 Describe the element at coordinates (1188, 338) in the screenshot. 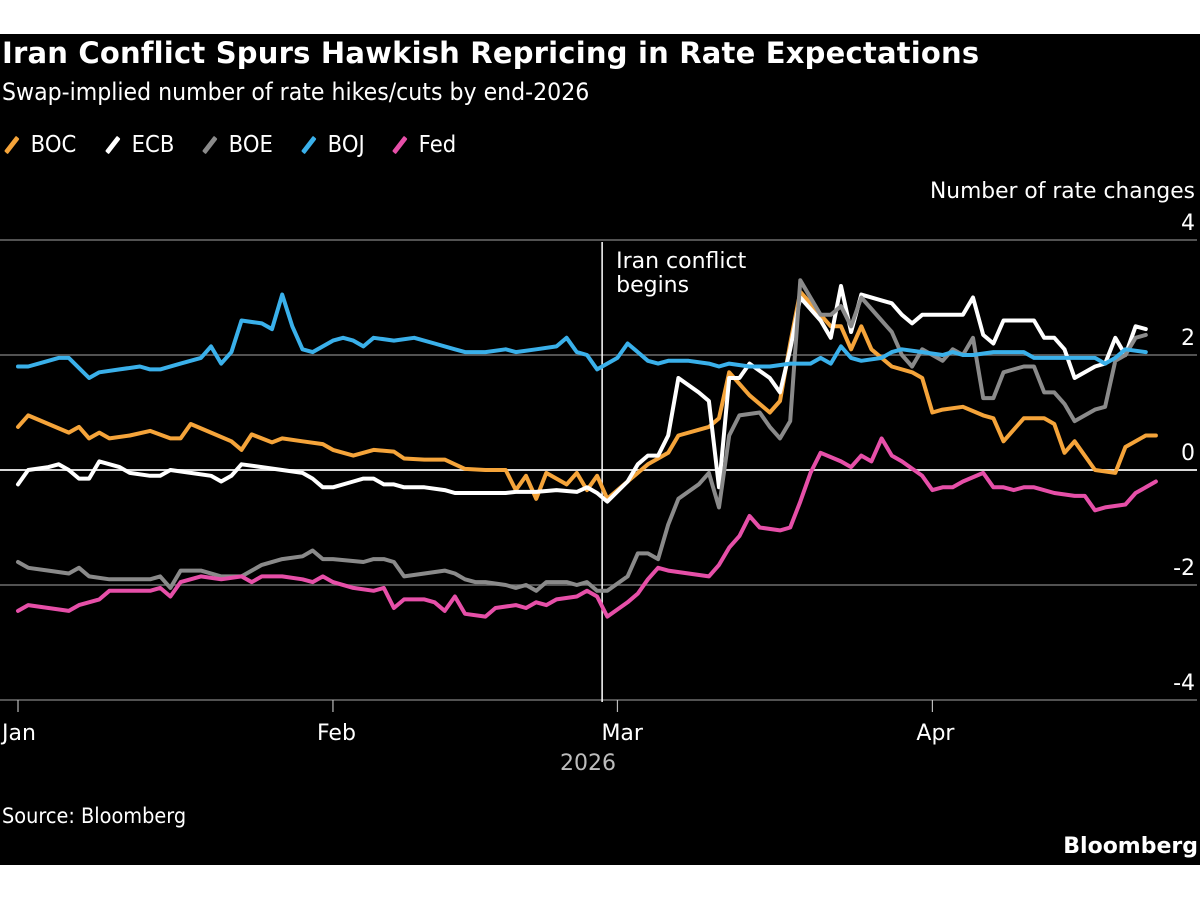

I see `y-tick-label: 2` at that location.